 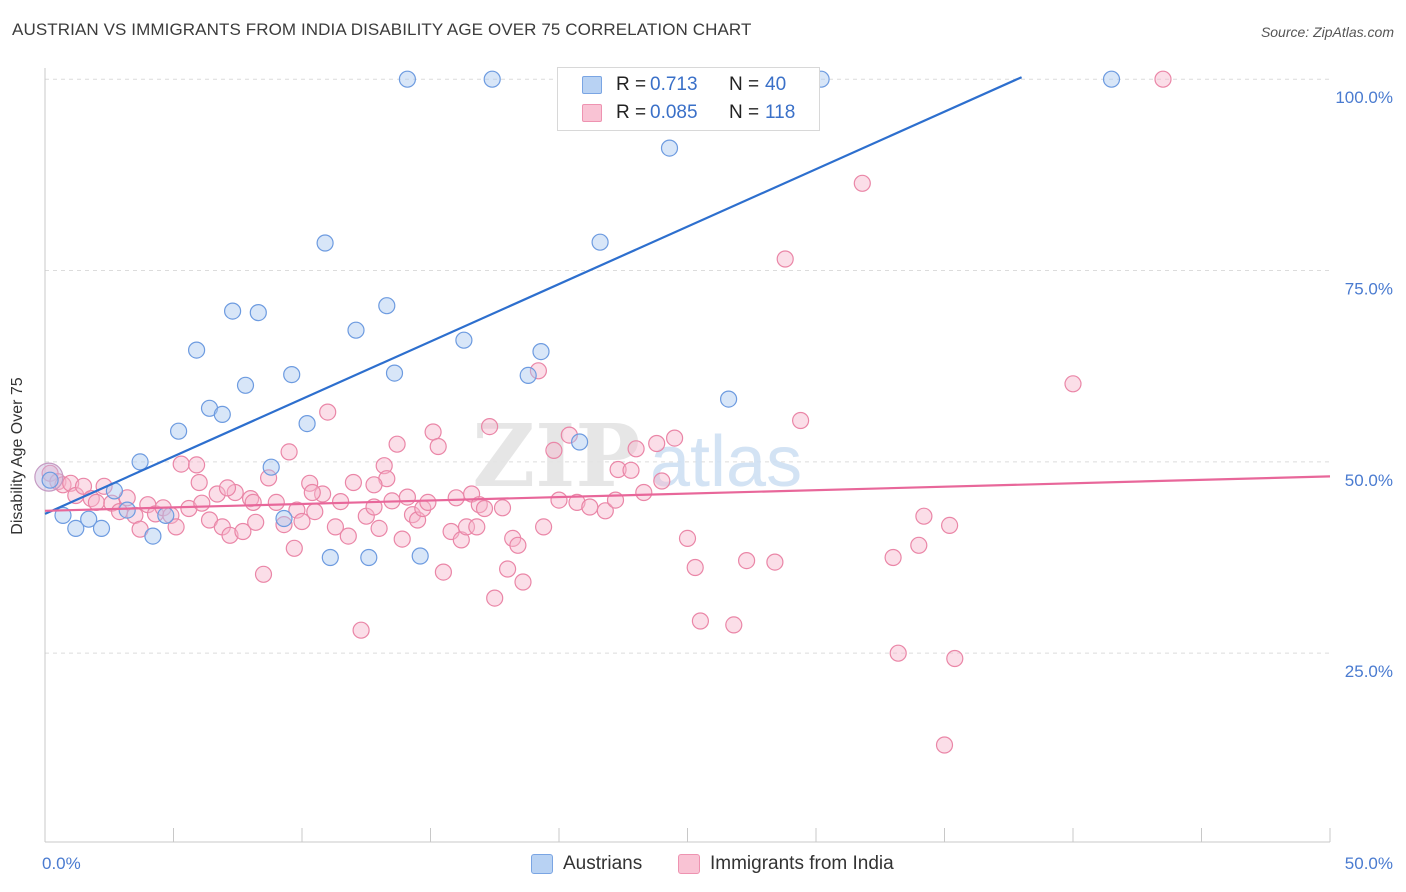 What do you see at coordinates (688, 99) in the screenshot?
I see `stats-legend: R = 0.713 N = 40 R = 0.085 N = 118` at bounding box center [688, 99].